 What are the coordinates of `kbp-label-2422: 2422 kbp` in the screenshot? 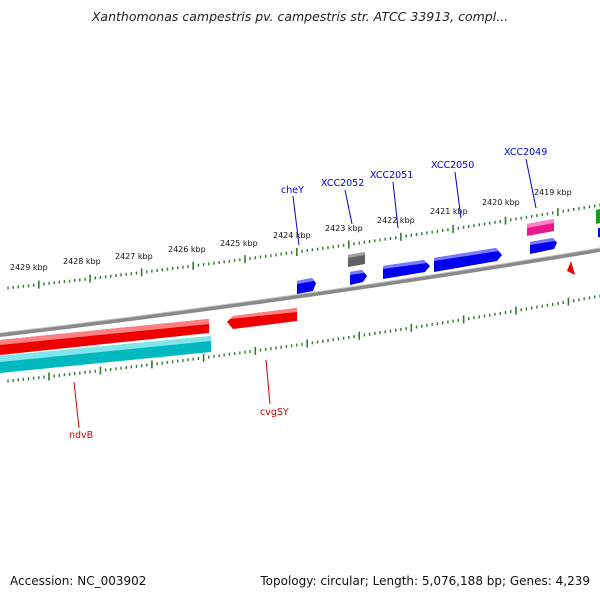 It's located at (396, 220).